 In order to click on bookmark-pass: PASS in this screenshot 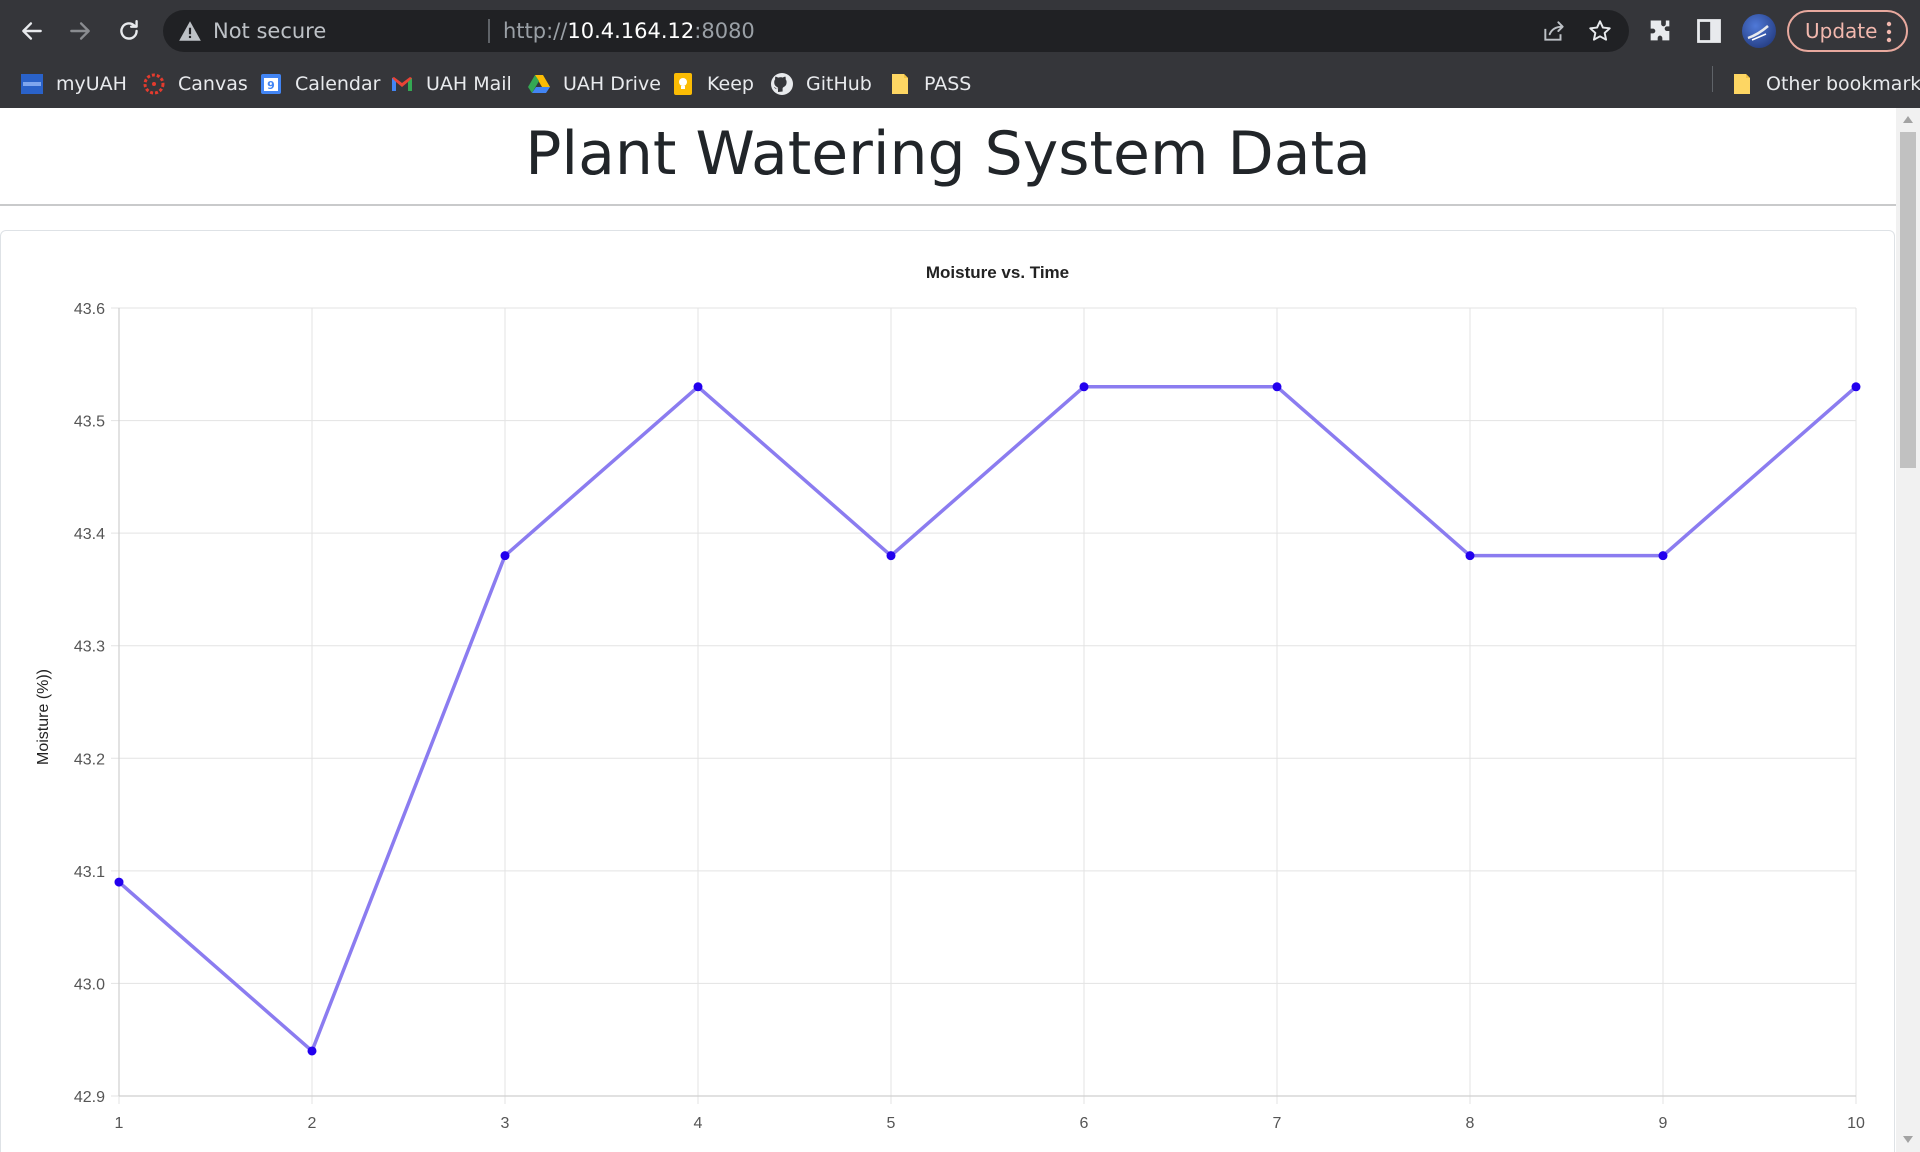, I will do `click(929, 84)`.